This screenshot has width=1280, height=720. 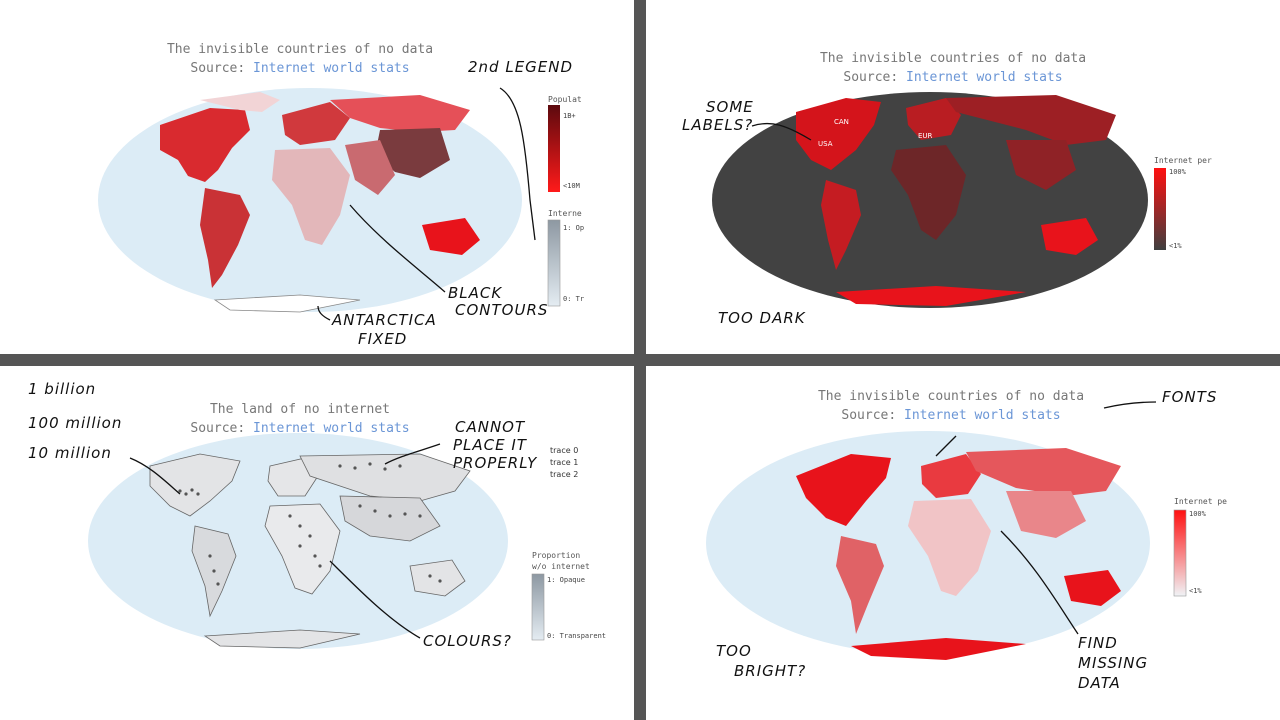 I want to click on legend1-title: Populat, so click(x=565, y=99).